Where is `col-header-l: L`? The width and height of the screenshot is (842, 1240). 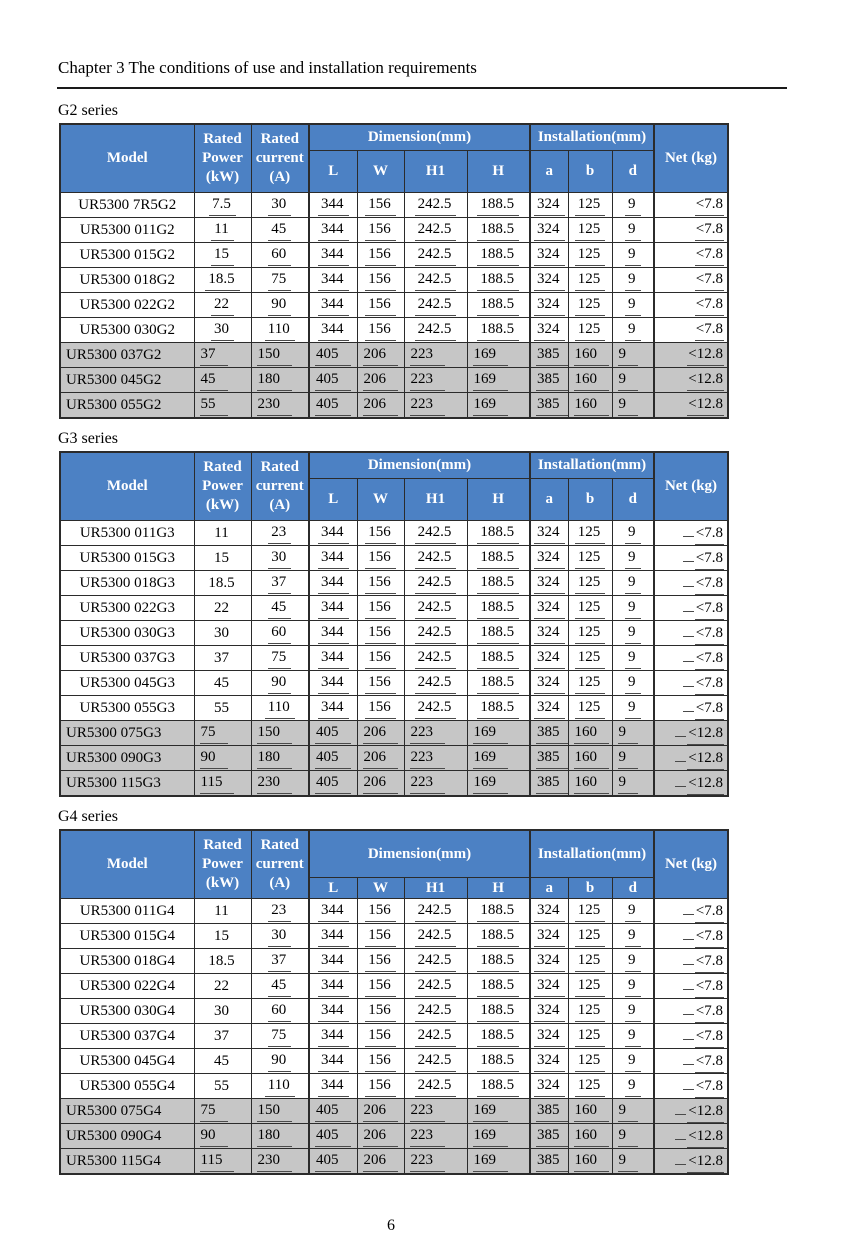
col-header-l: L is located at coordinates (333, 888).